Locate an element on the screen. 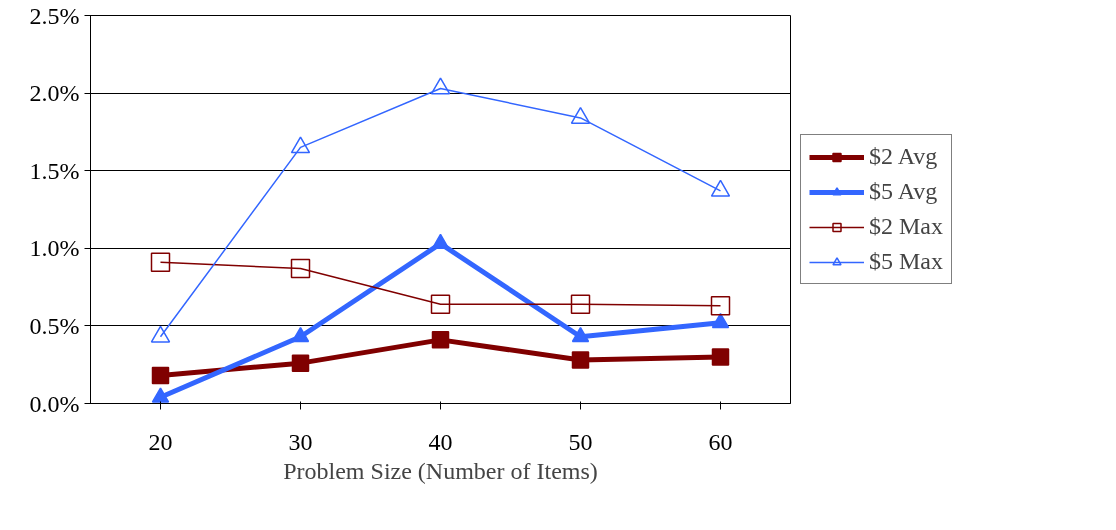 The image size is (1116, 530). x-tick-label: 30 is located at coordinates (300, 441).